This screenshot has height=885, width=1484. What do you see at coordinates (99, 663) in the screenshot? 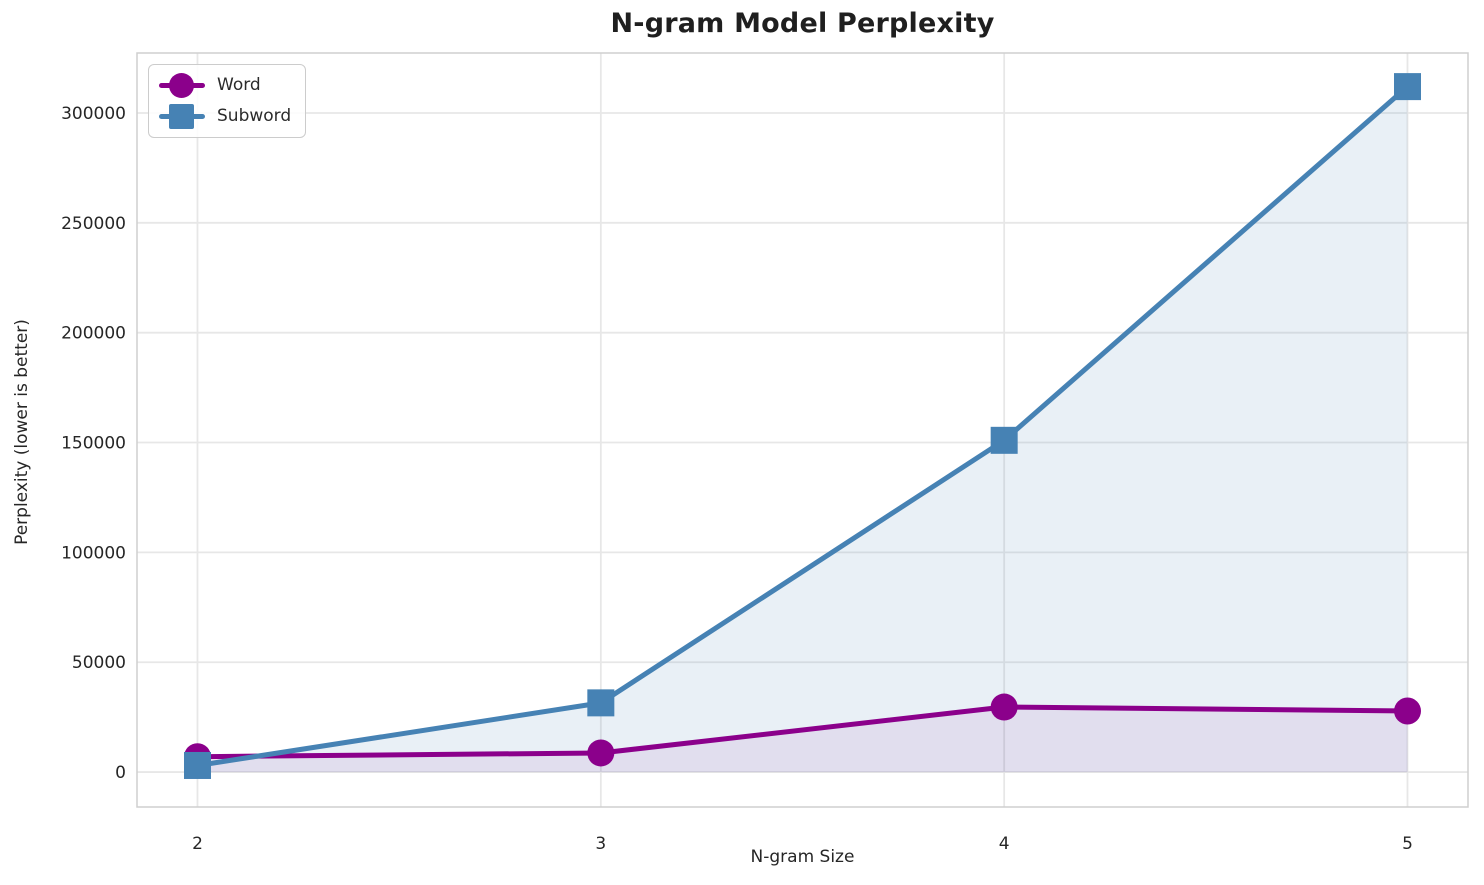
I see `y-tick-label: 50000` at bounding box center [99, 663].